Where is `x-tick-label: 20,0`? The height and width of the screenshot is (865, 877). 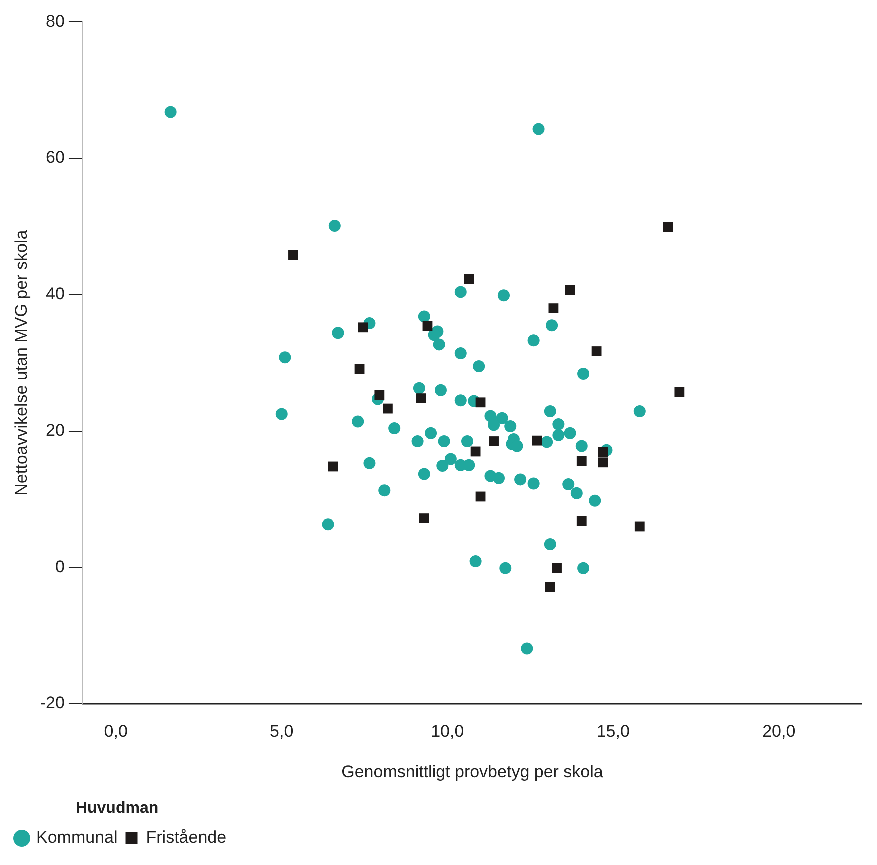 x-tick-label: 20,0 is located at coordinates (779, 731).